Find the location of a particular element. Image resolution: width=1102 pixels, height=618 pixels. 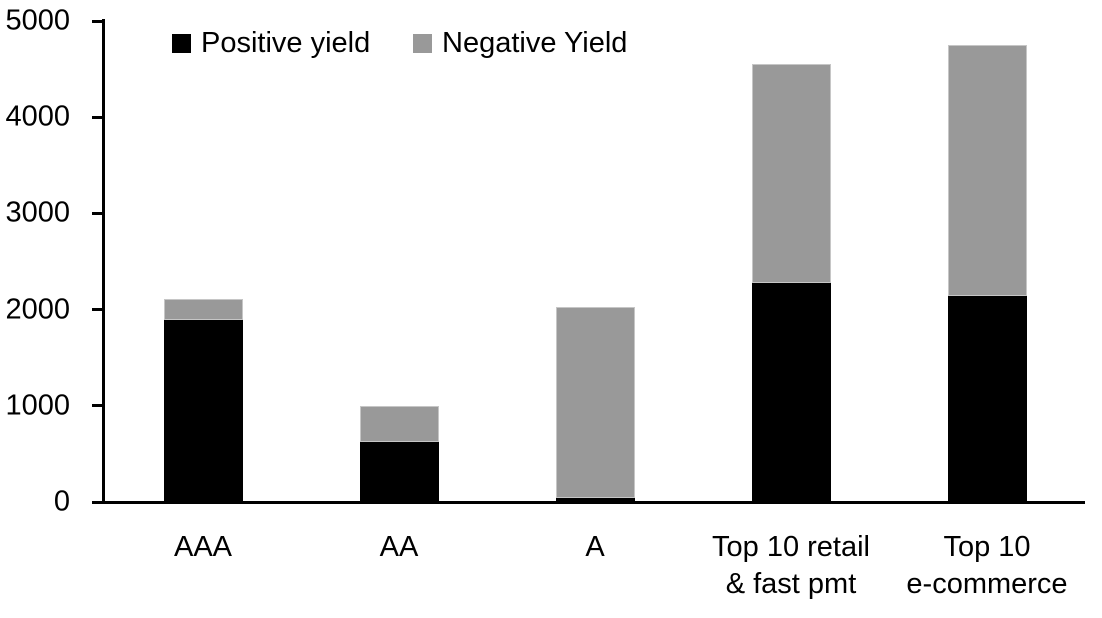

y-axis-labels: 0 1000 2000 3000 4000 5000 is located at coordinates (35, 309).